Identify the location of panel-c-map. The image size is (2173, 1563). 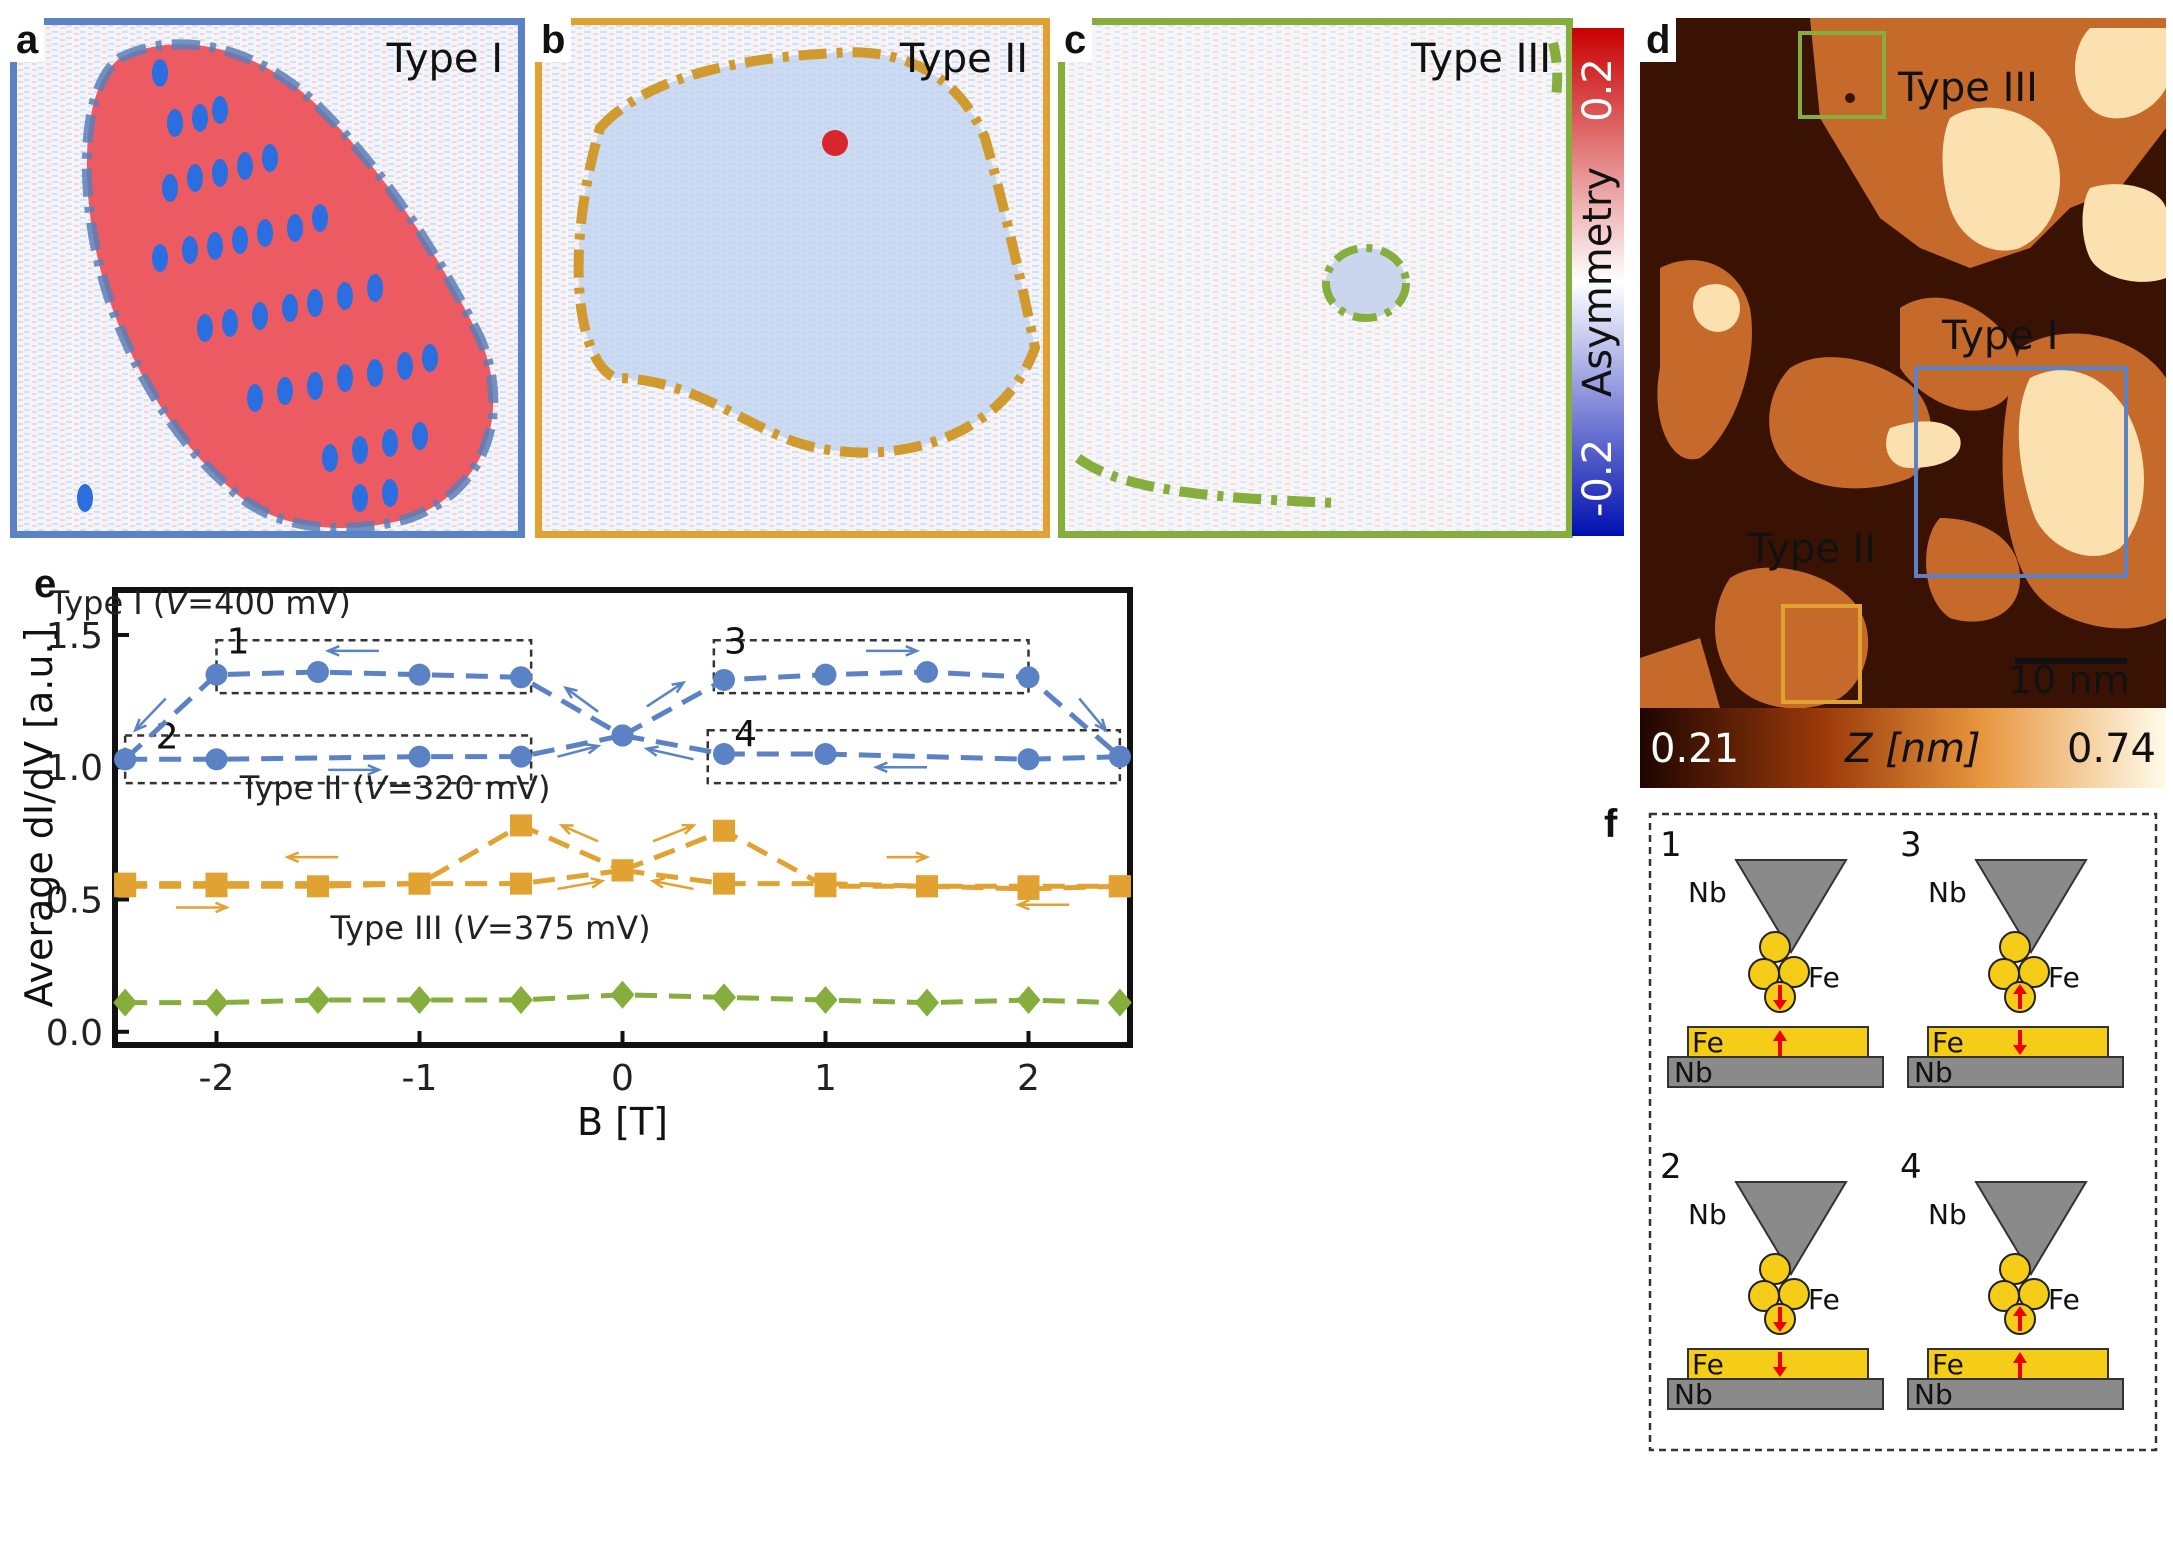
(1315, 278).